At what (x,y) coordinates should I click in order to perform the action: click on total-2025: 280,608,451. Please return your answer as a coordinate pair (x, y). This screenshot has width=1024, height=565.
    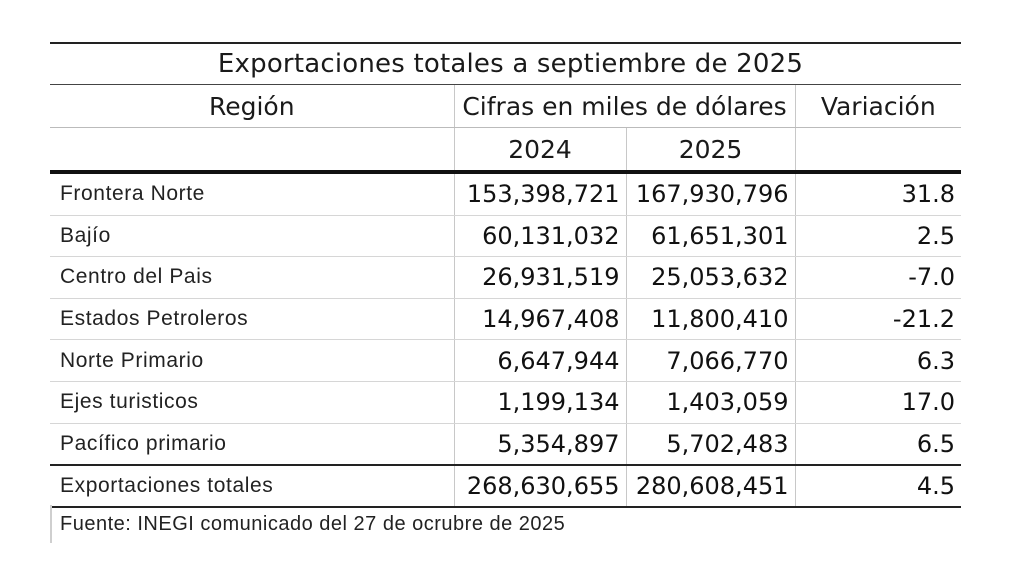
    Looking at the image, I should click on (710, 487).